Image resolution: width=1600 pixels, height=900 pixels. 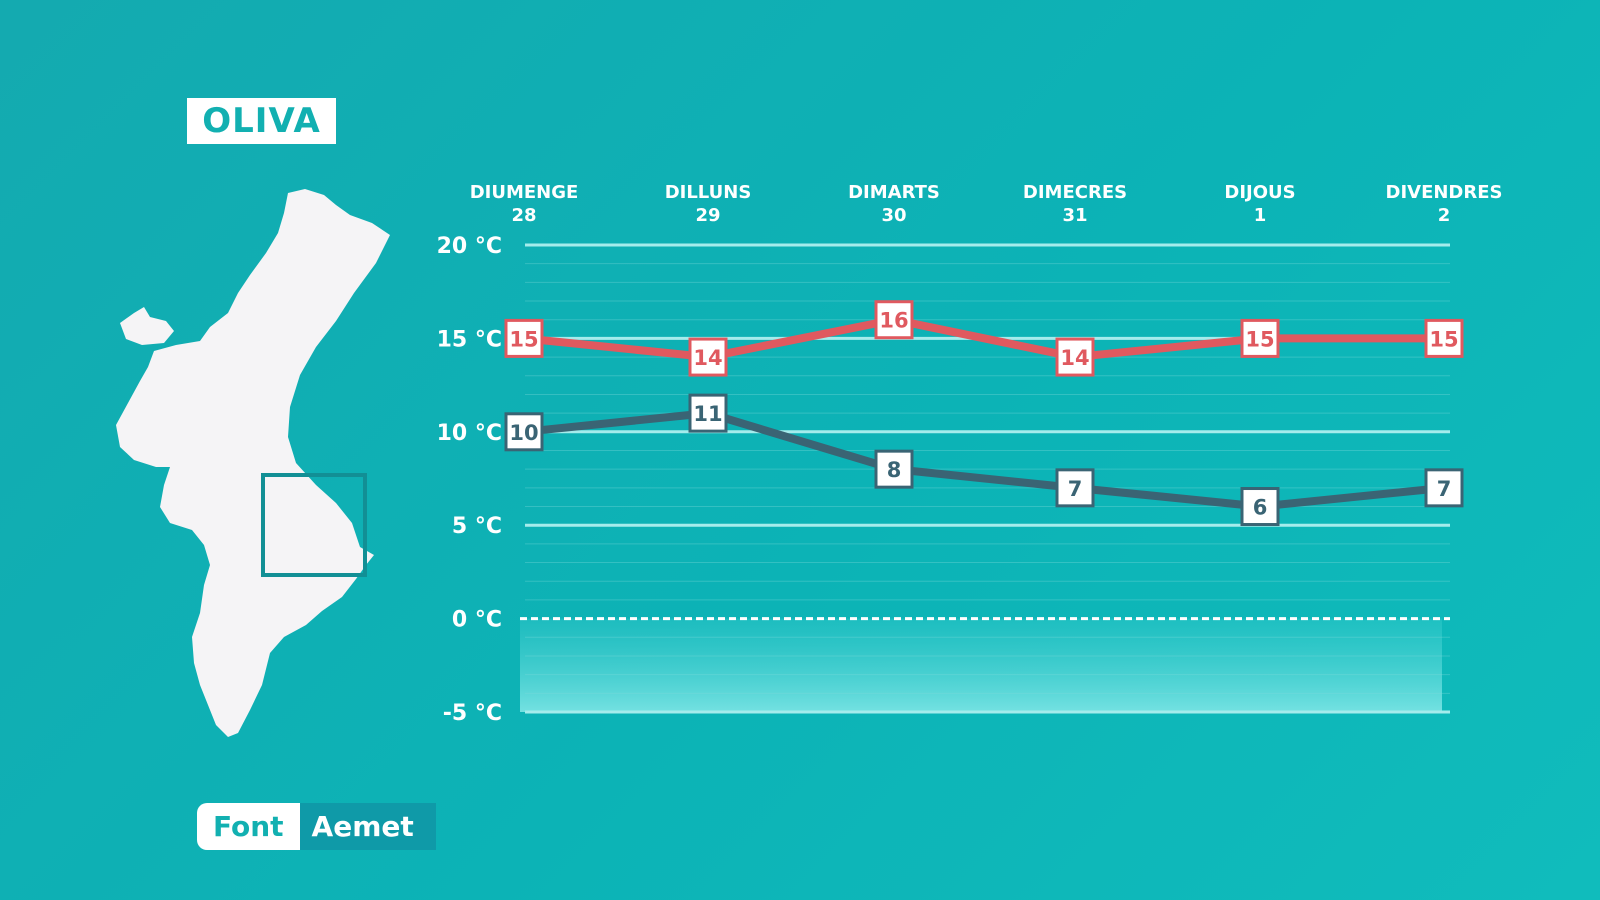 I want to click on data-label: 16, so click(x=893, y=321).